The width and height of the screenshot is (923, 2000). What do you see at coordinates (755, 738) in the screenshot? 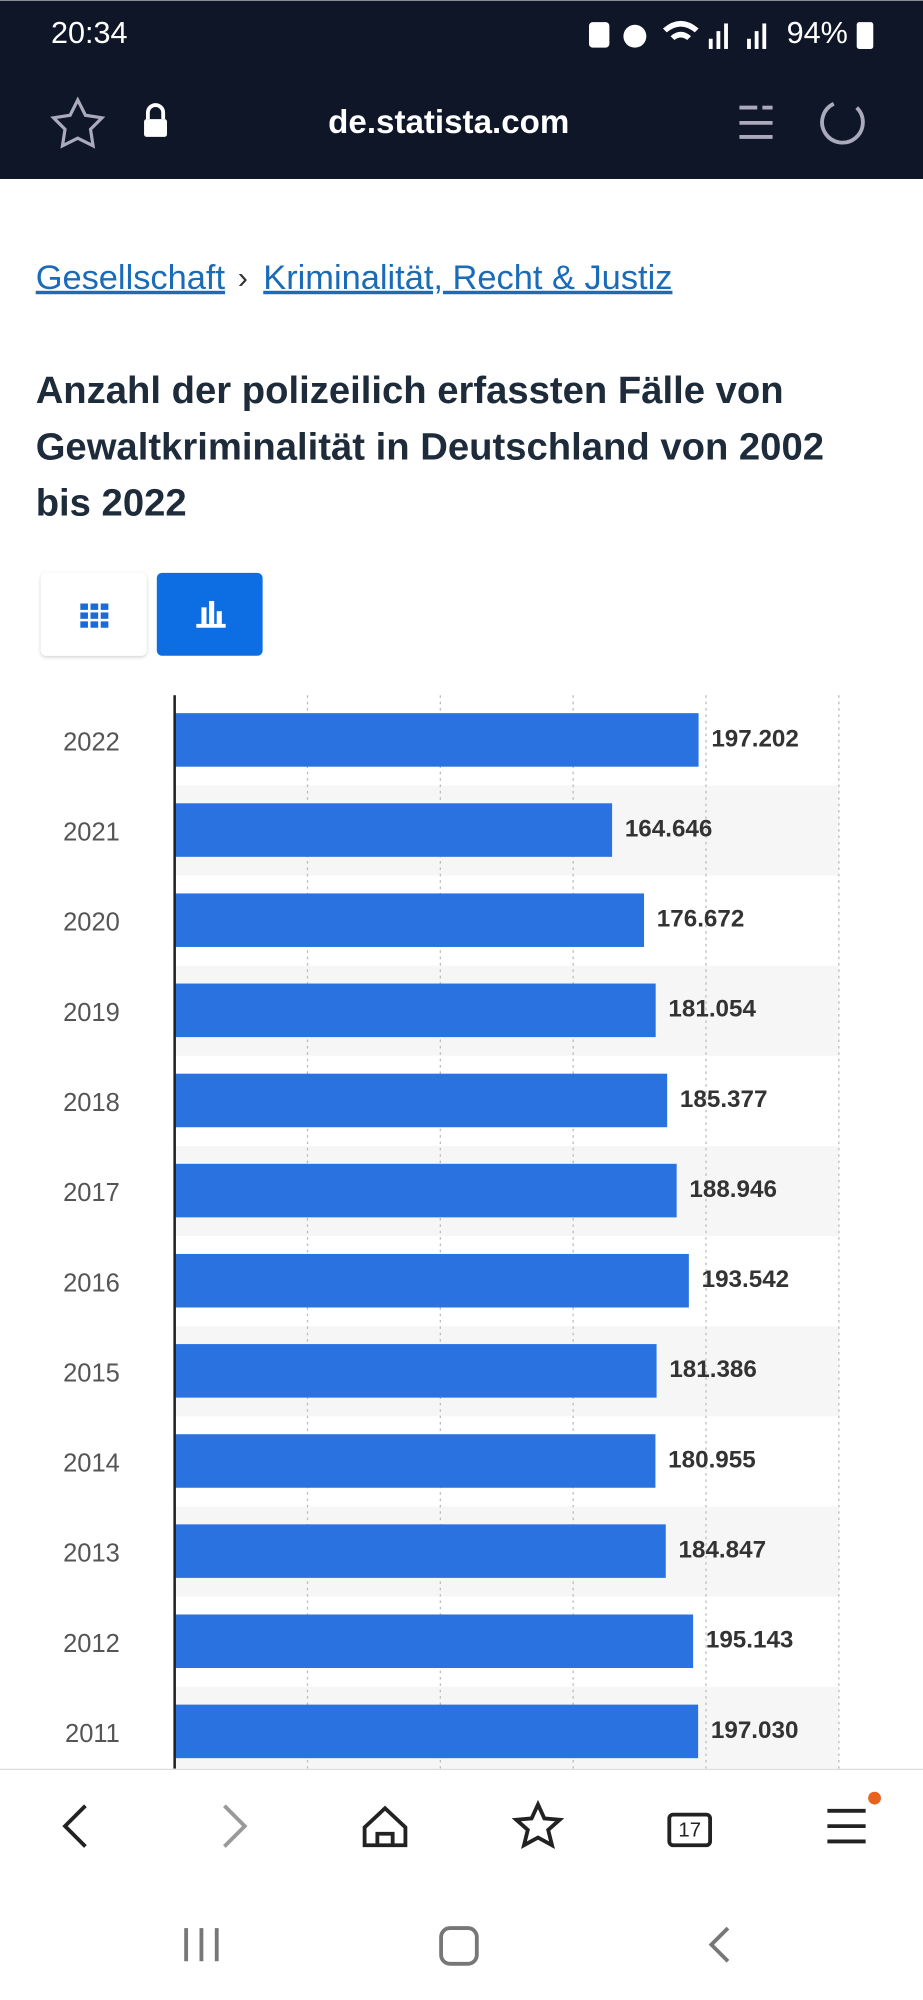
I see `value-label: 197.202` at bounding box center [755, 738].